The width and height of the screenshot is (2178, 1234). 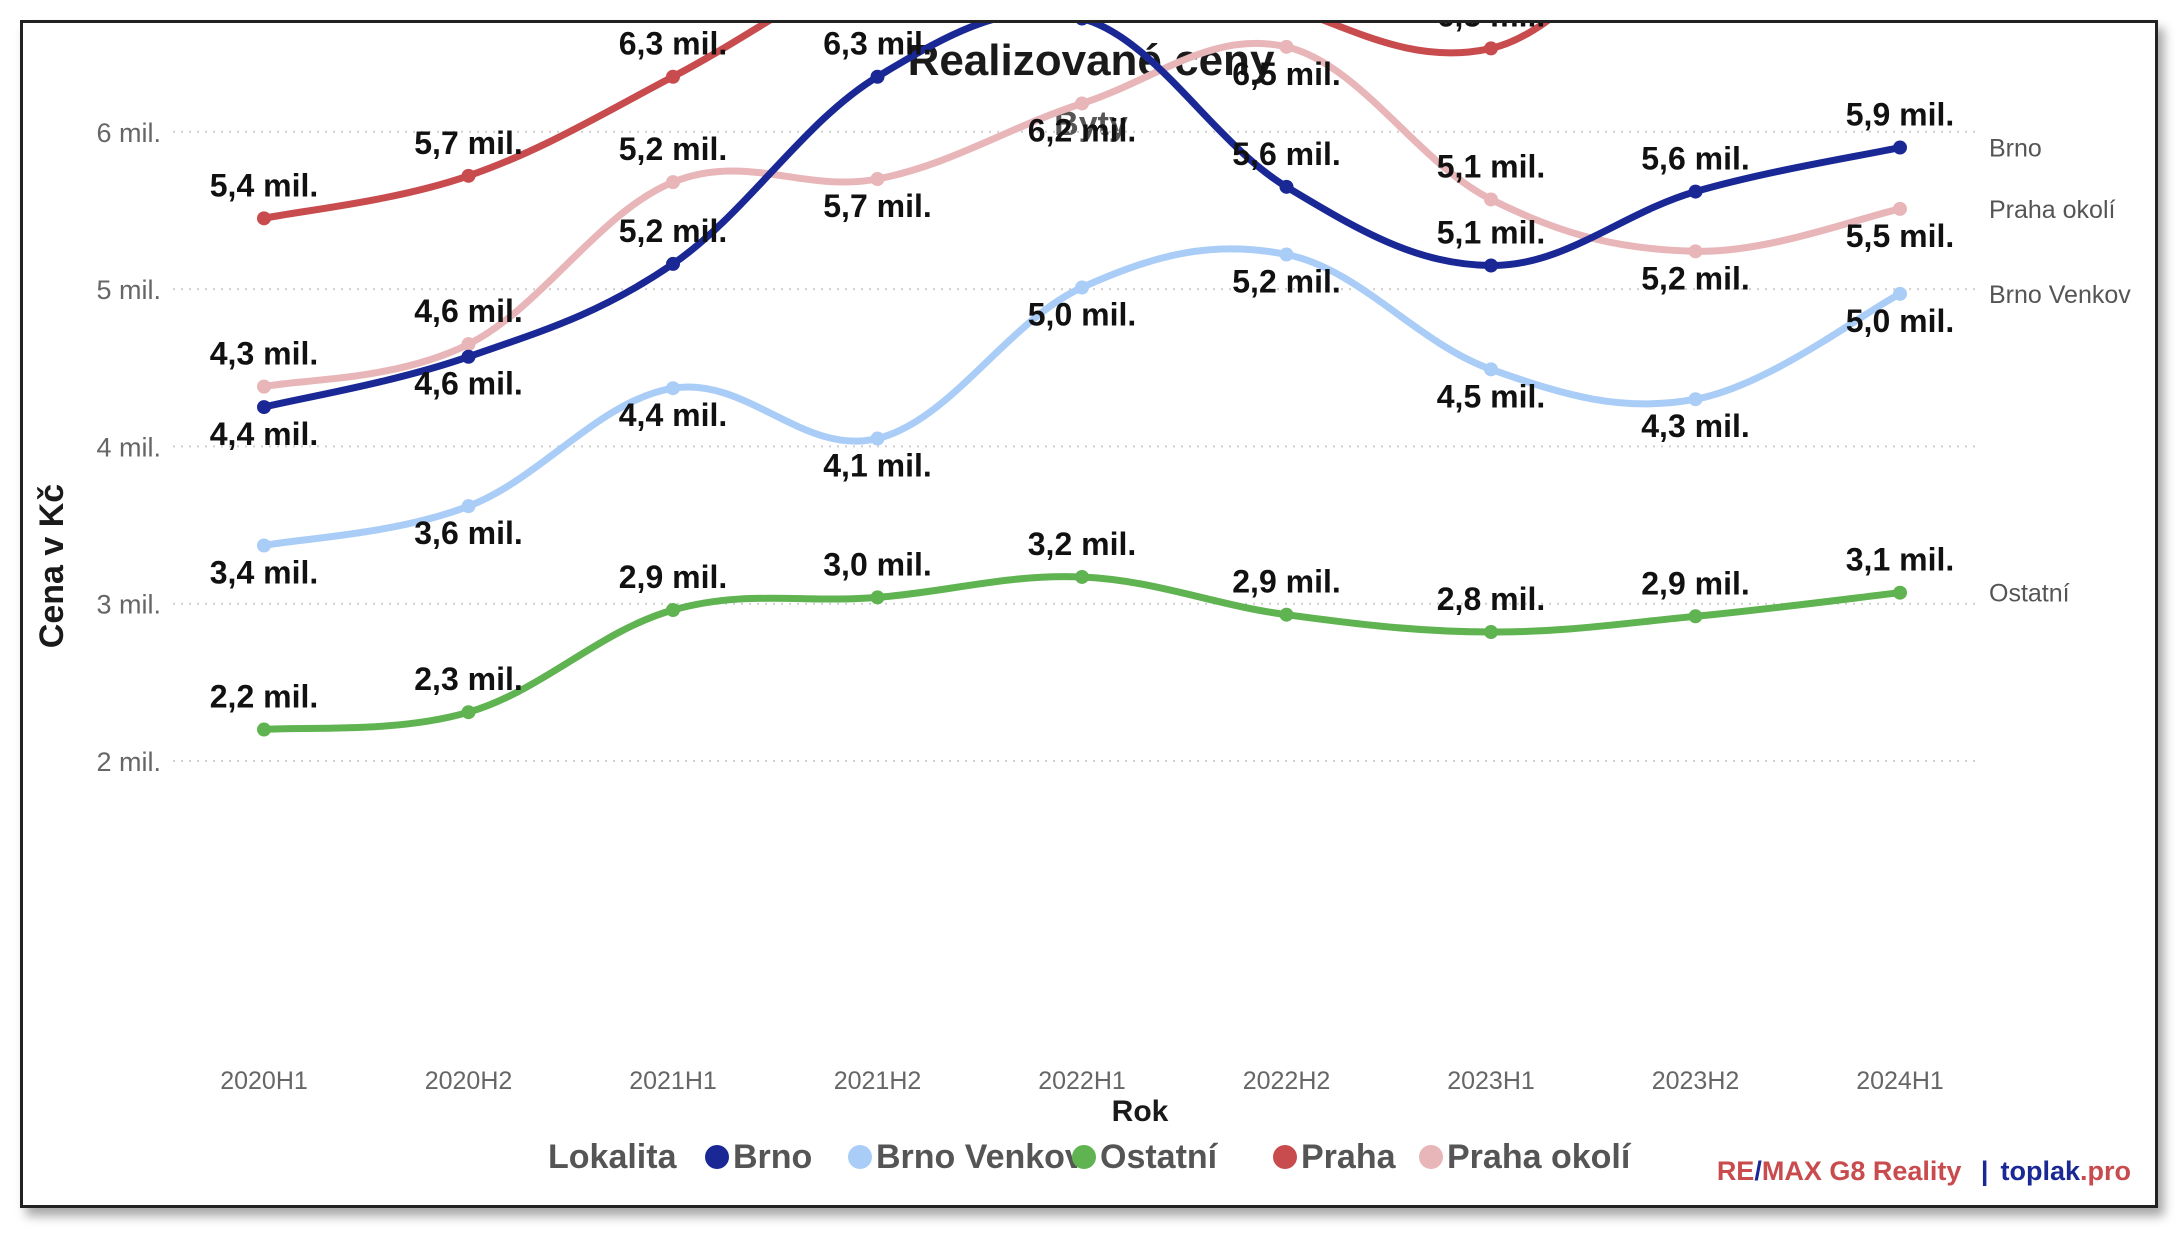 I want to click on data-label-brno-venkov: 4,3 mil., so click(x=1695, y=426).